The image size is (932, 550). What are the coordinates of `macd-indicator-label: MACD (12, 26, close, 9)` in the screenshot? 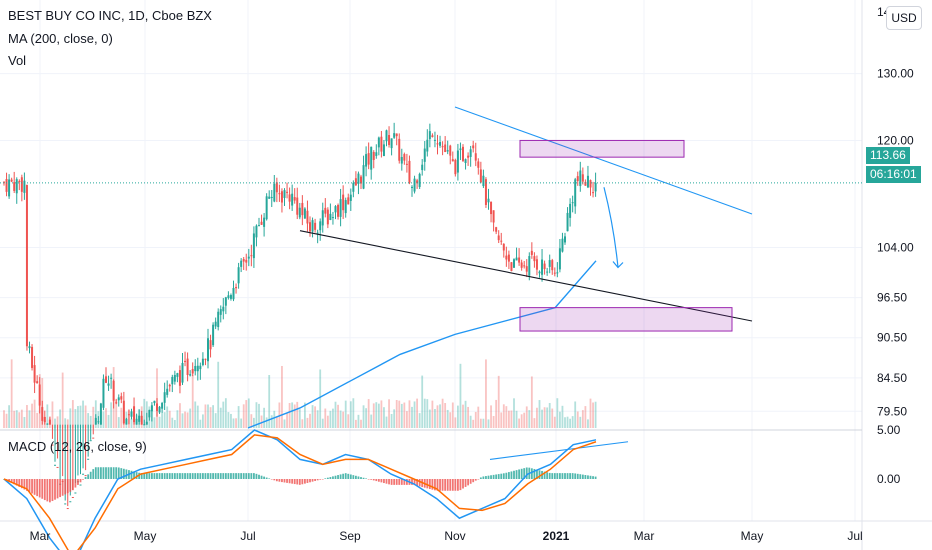 It's located at (77, 446).